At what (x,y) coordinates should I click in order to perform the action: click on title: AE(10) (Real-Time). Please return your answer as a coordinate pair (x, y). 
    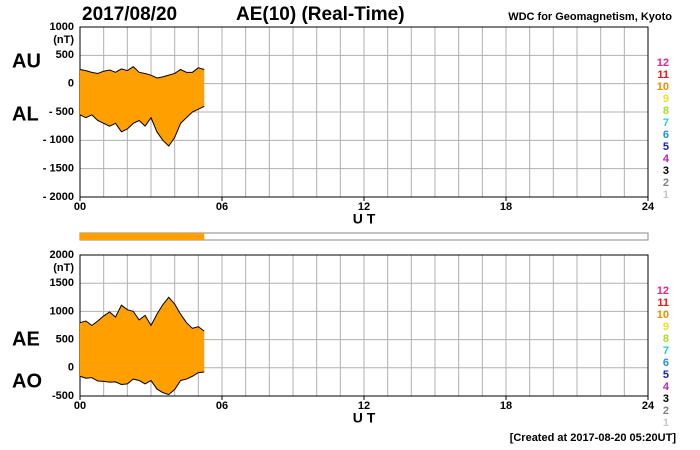
    Looking at the image, I should click on (320, 14).